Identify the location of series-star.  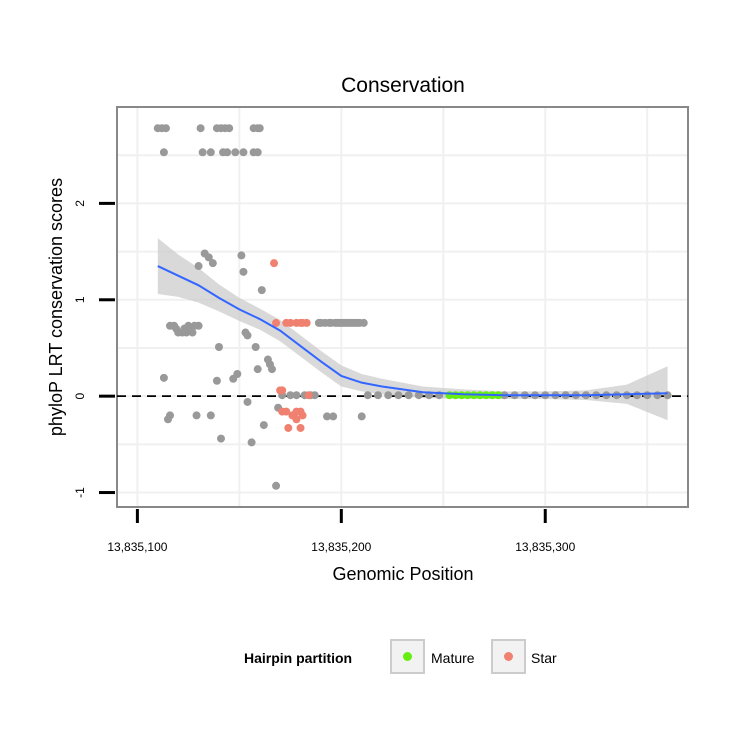
(291, 345).